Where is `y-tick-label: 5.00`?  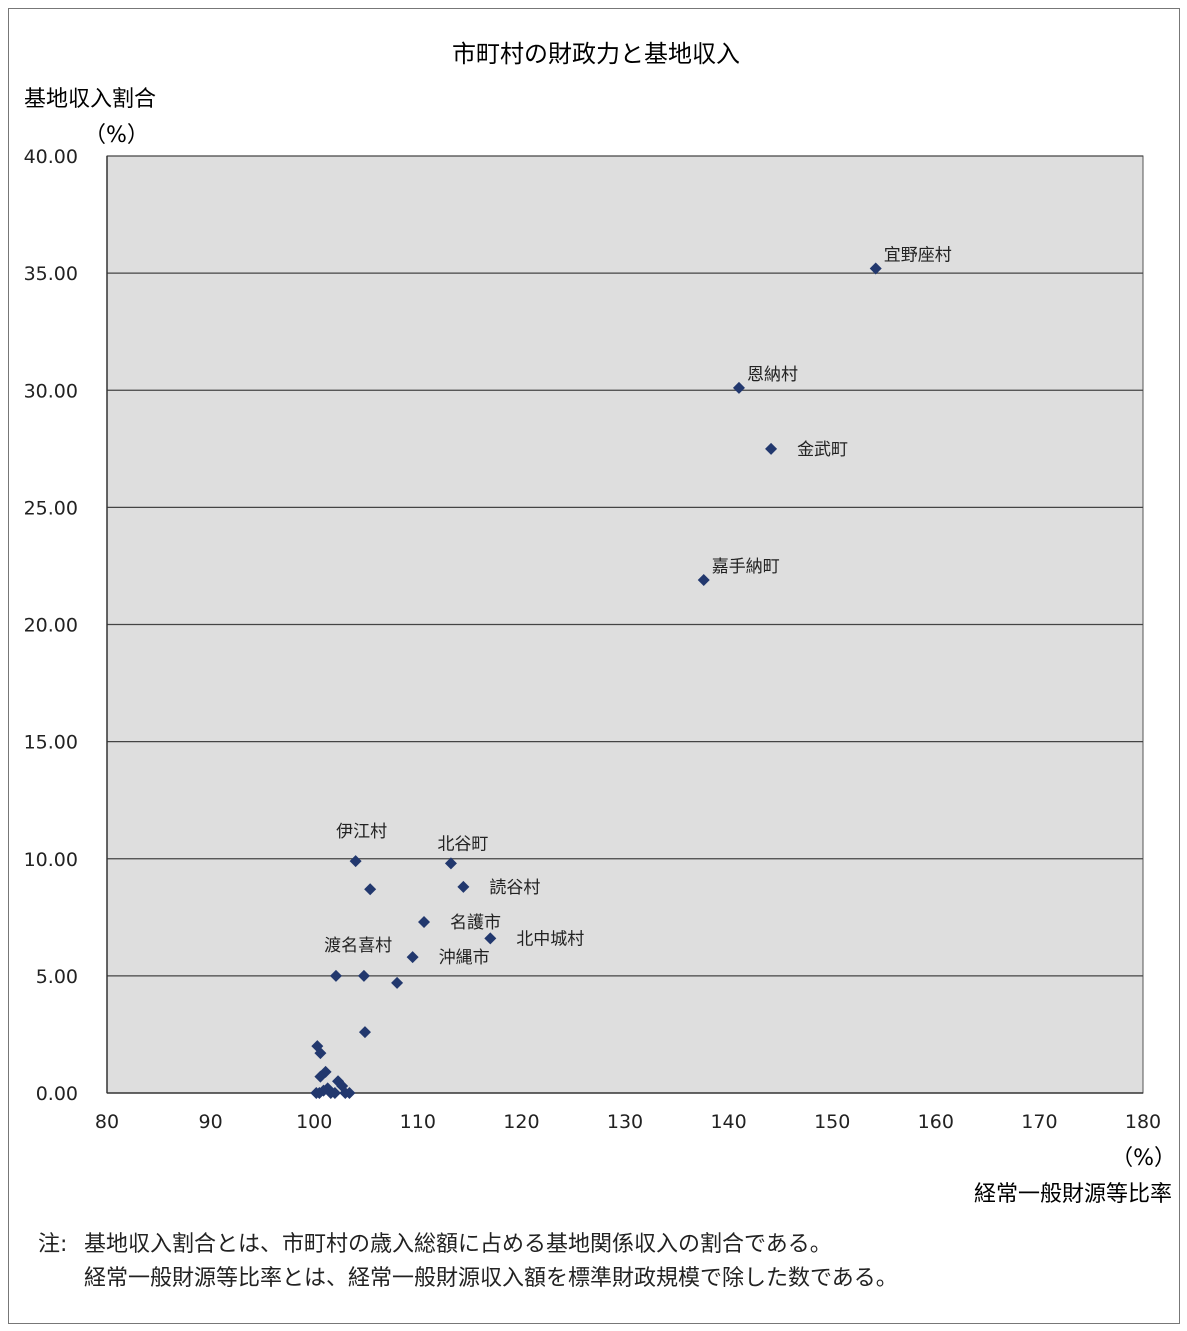 y-tick-label: 5.00 is located at coordinates (57, 977).